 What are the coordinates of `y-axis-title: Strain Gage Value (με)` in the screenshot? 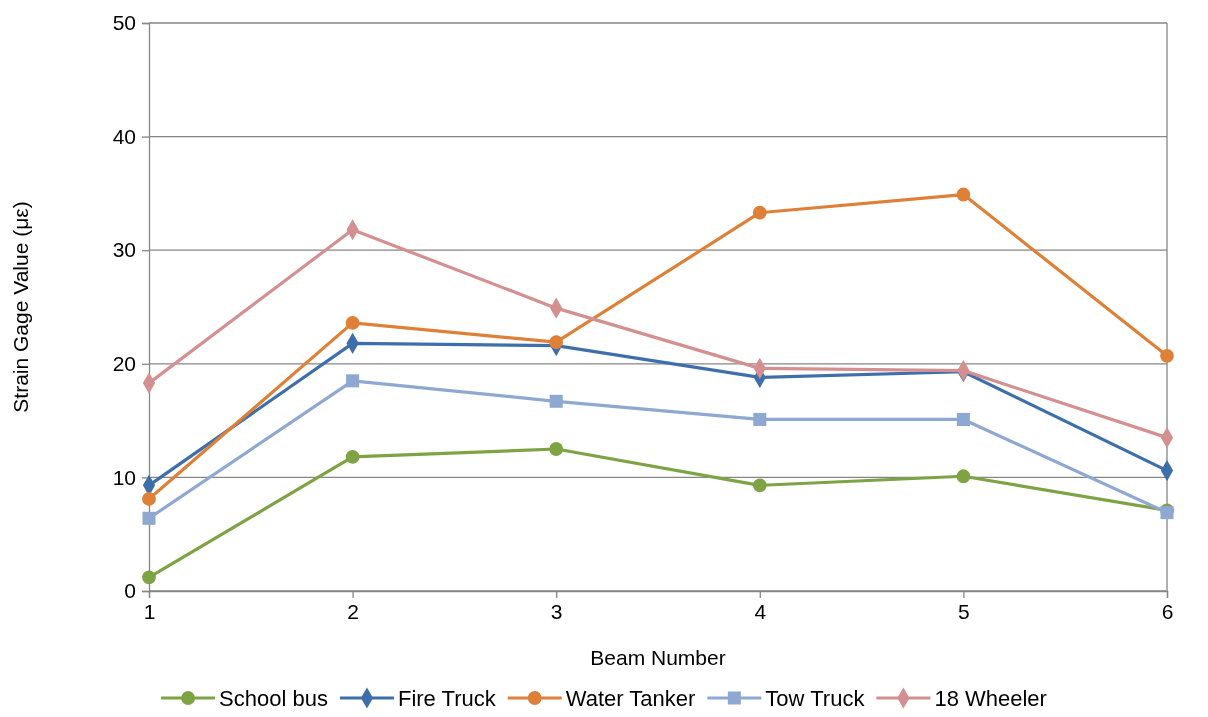 It's located at (20, 307).